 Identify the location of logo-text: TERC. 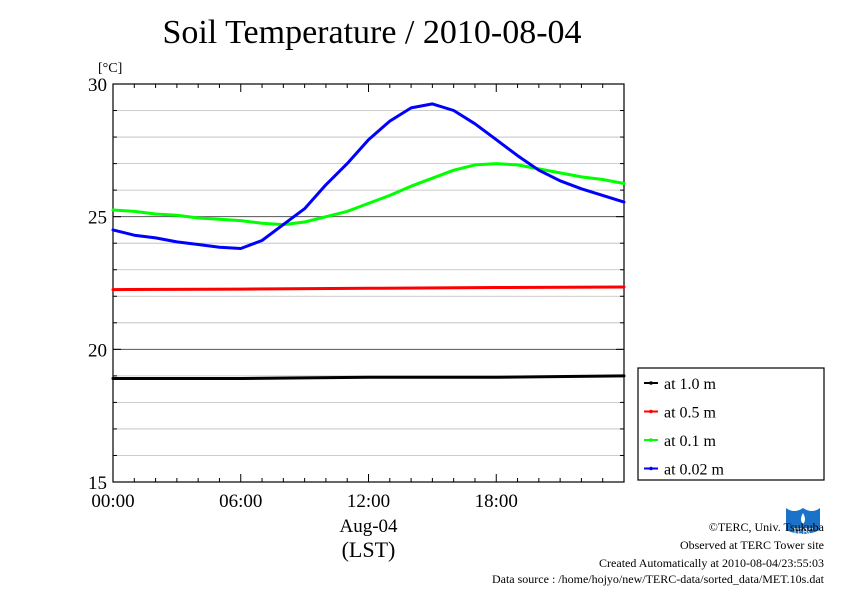
(803, 531).